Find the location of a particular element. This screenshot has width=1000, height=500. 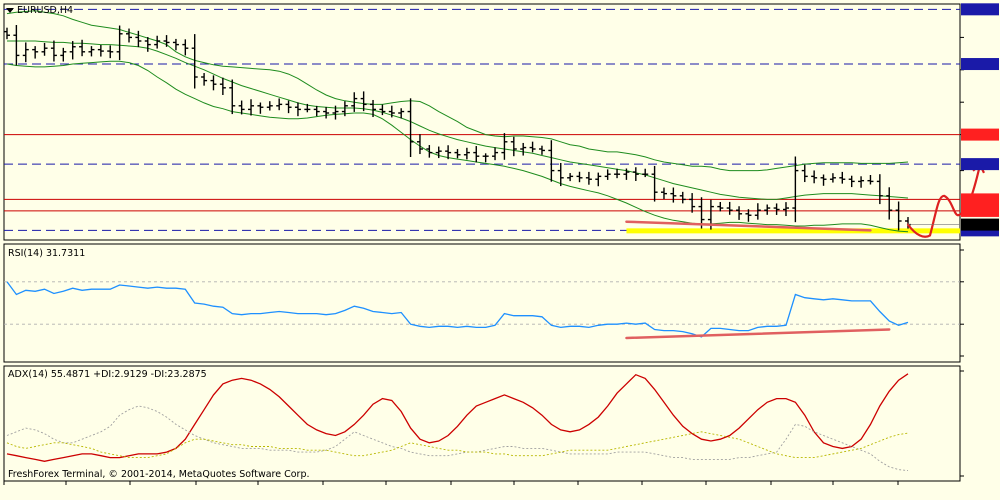

rsi-title: RSI(14) 31.7311 is located at coordinates (46, 253).